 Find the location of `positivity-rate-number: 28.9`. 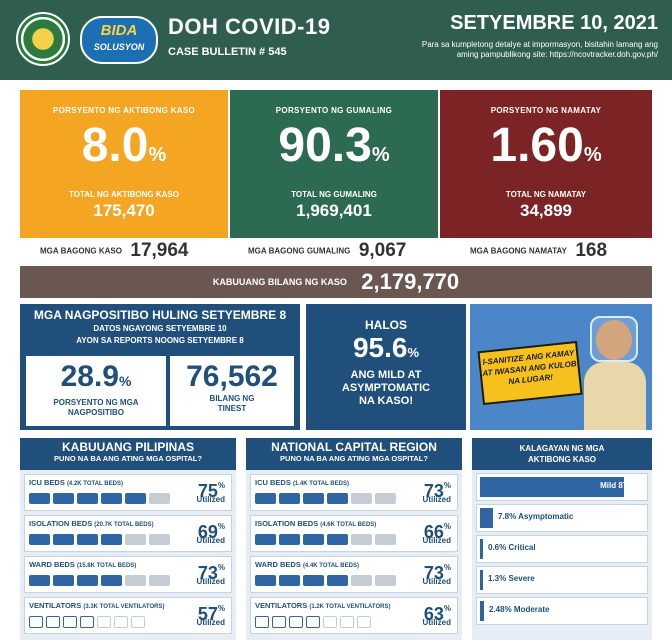

positivity-rate-number: 28.9 is located at coordinates (89, 376).